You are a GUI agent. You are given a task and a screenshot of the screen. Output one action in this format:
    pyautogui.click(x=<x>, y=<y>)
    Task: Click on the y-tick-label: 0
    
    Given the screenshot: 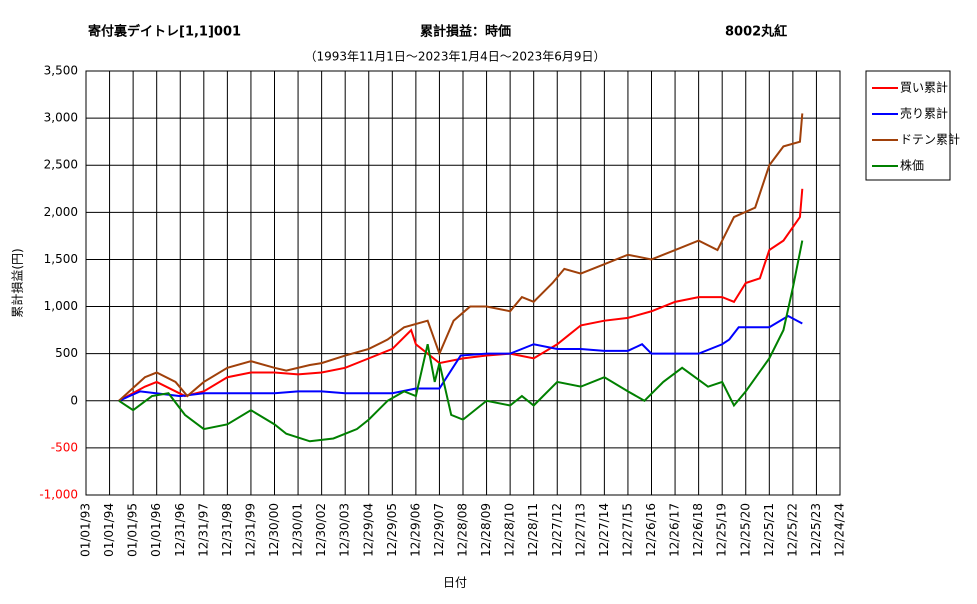 What is the action you would take?
    pyautogui.click(x=74, y=400)
    